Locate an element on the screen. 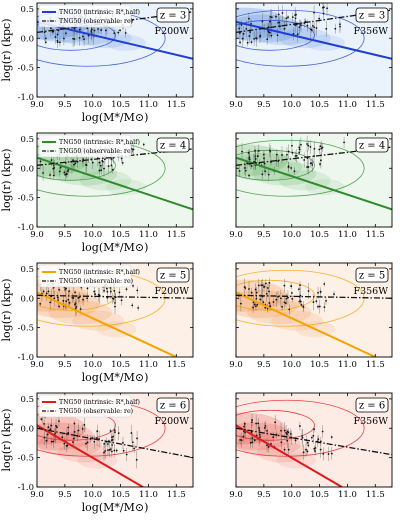  redshift-label: z = 4 is located at coordinates (372, 145).